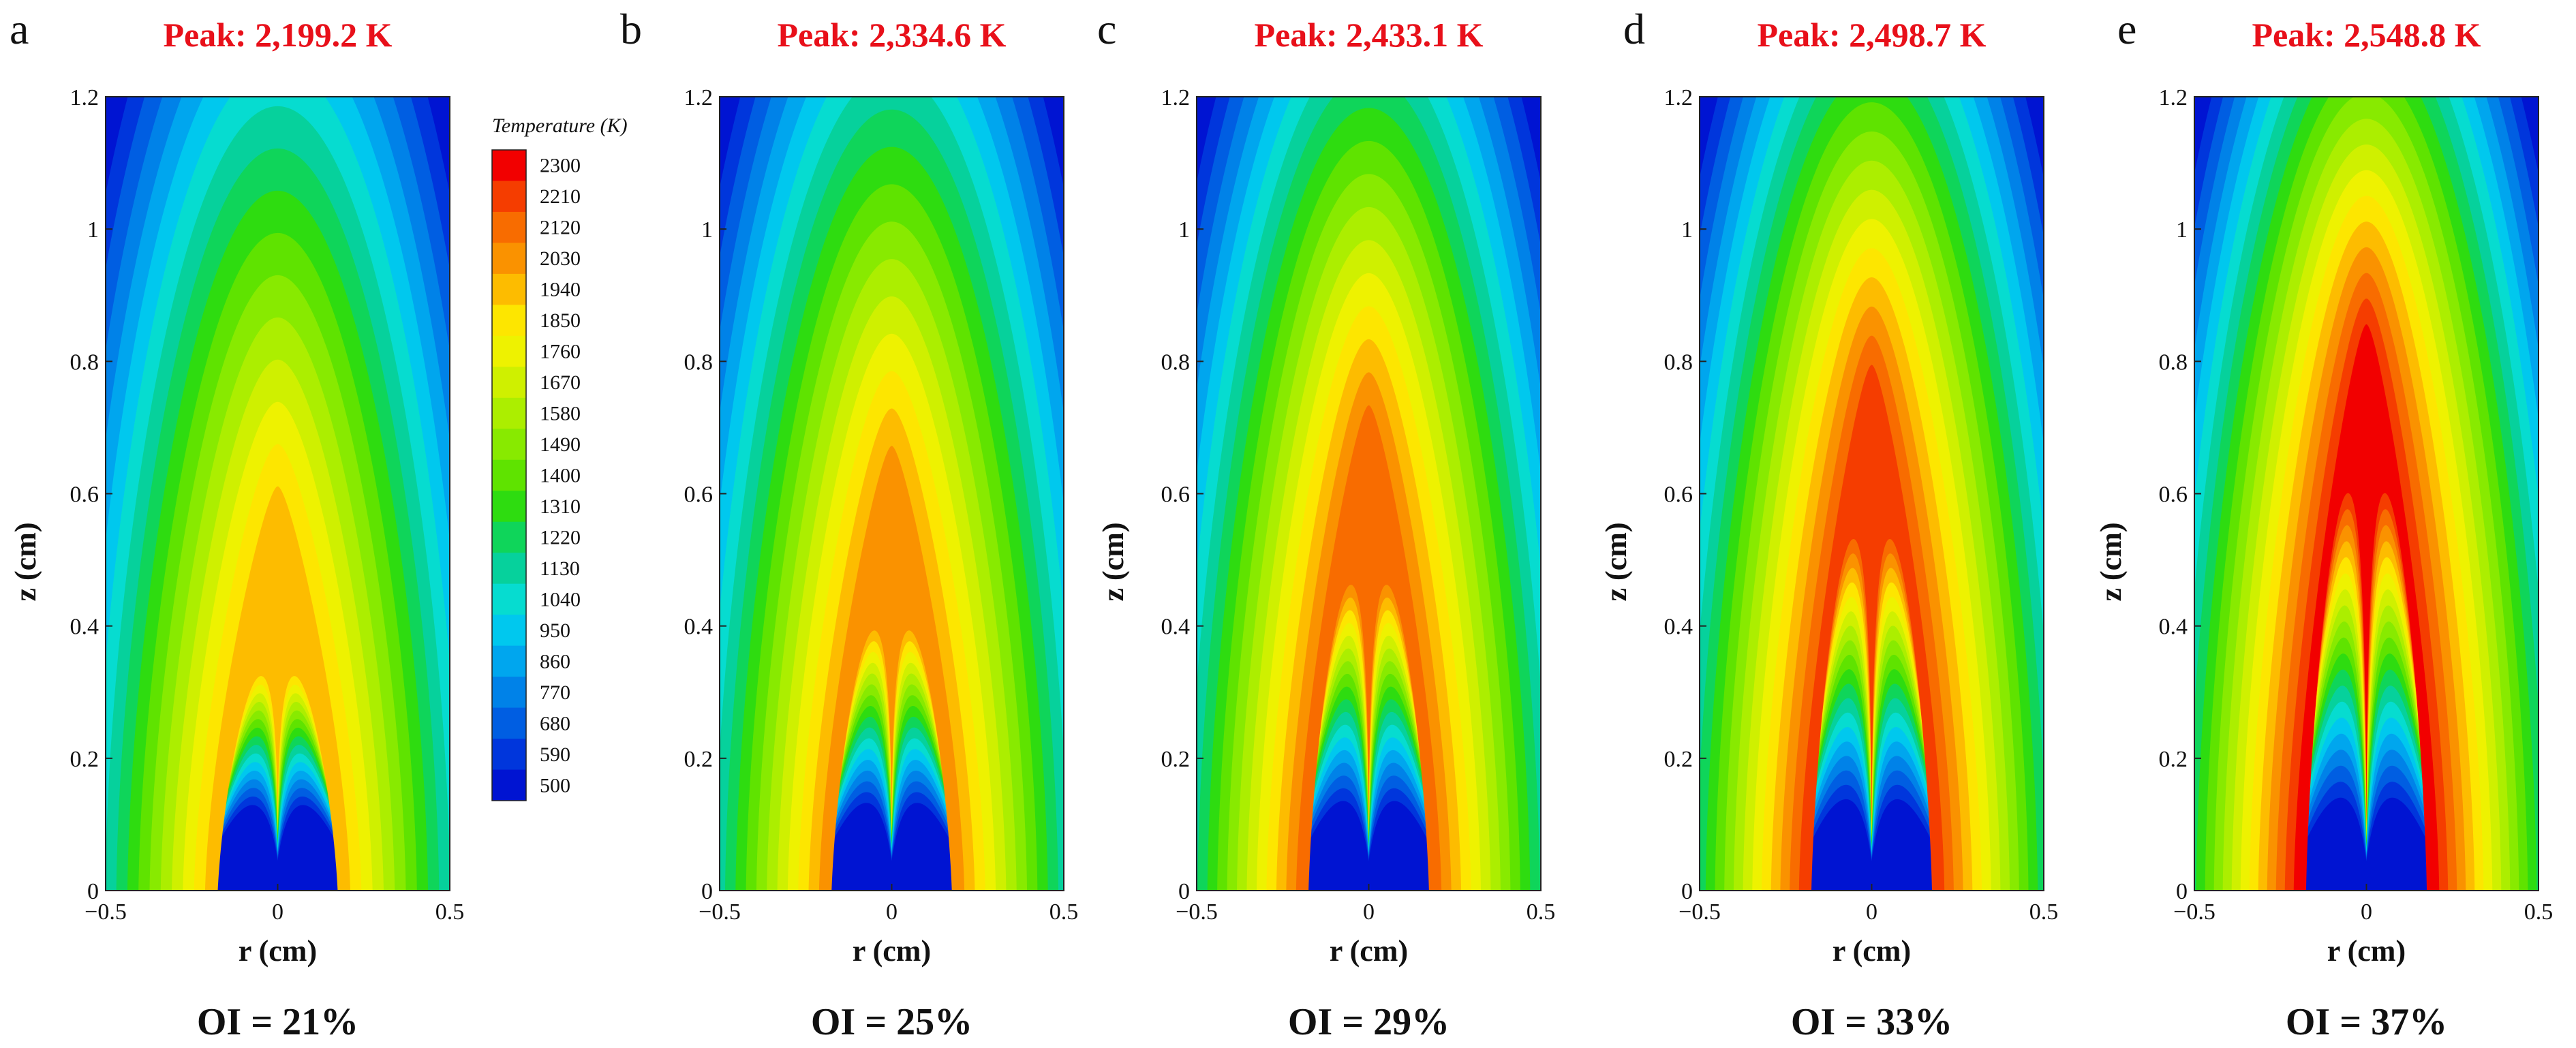  I want to click on colorbar-label: 860, so click(555, 661).